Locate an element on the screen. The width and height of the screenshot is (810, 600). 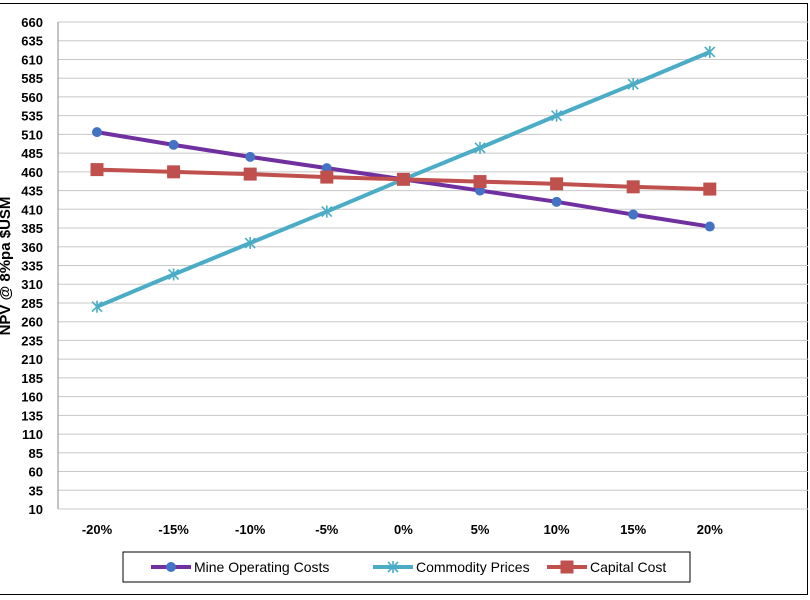
legend-item: Commodity Prices is located at coordinates (451, 567).